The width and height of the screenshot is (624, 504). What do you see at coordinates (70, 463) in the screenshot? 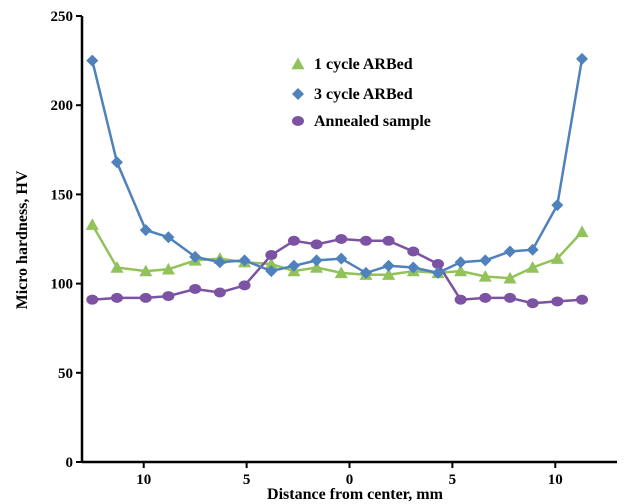
I see `y-tick-label: 0` at bounding box center [70, 463].